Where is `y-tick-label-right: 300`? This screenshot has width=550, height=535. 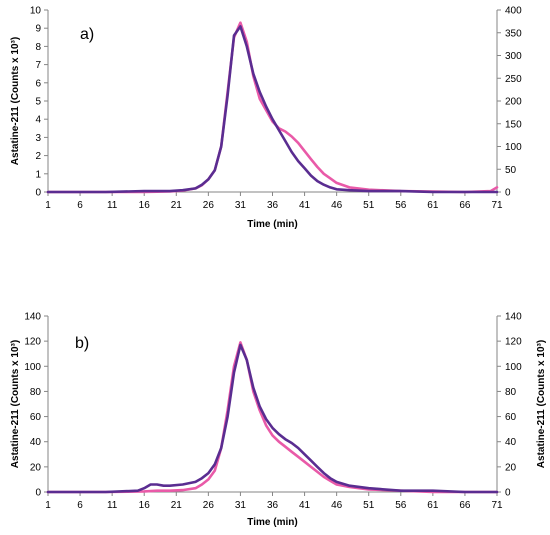
y-tick-label-right: 300 is located at coordinates (513, 56).